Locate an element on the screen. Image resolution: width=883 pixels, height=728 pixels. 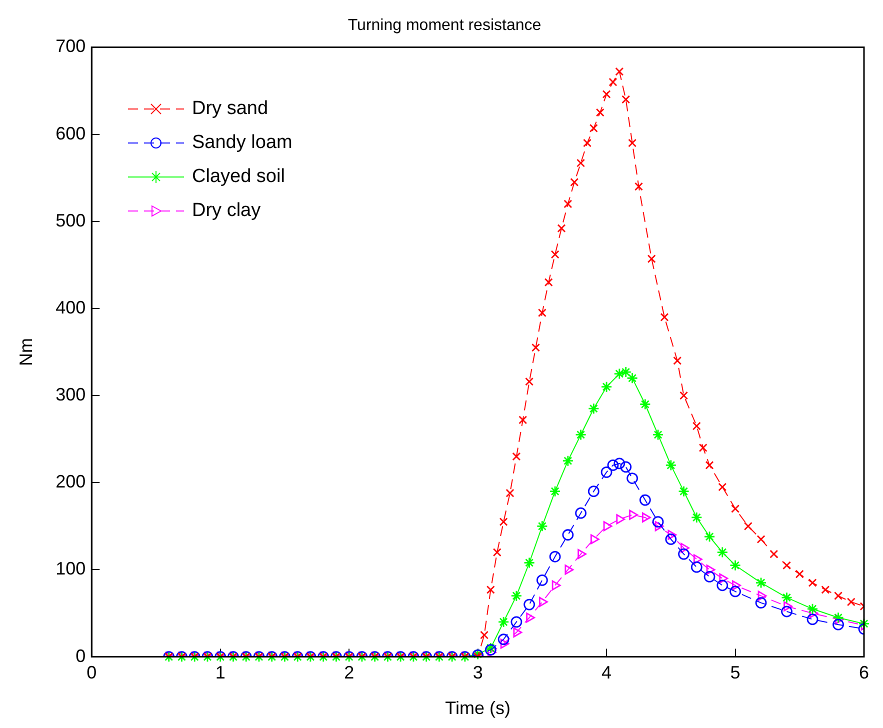
y-tick-label: 700 is located at coordinates (71, 46).